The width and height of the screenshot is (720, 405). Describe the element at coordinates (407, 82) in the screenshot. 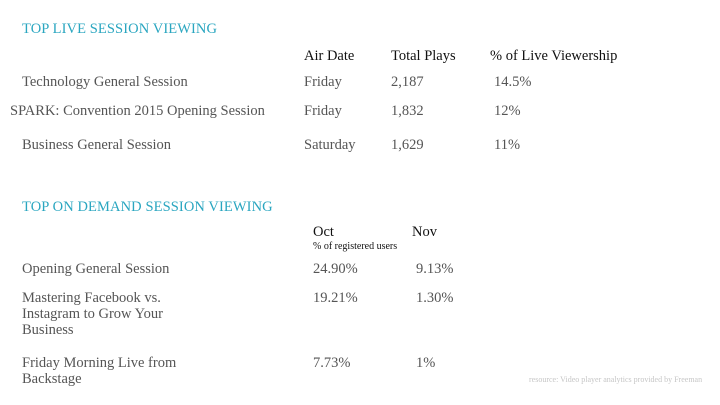

I see `live-total-plays: 2,187` at that location.